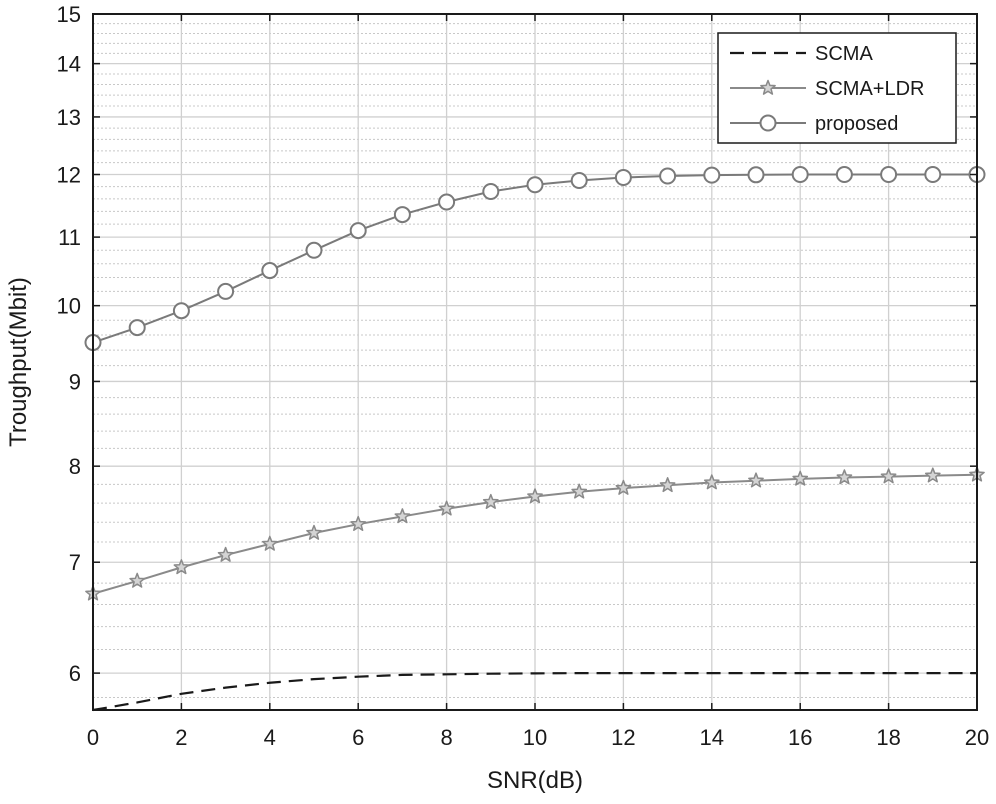  I want to click on x-tick-label: 12, so click(623, 737).